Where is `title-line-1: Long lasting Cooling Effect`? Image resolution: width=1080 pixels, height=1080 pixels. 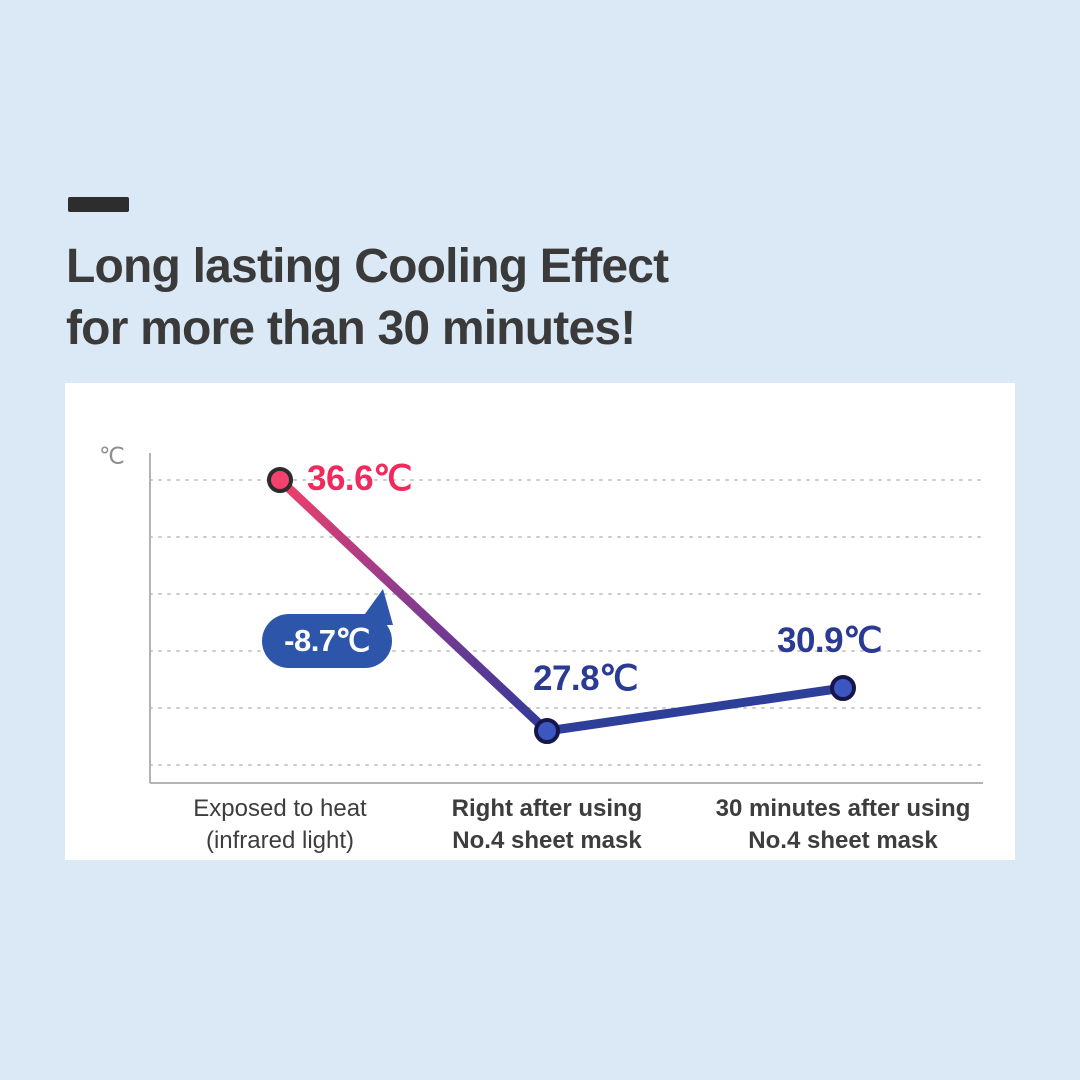 title-line-1: Long lasting Cooling Effect is located at coordinates (367, 266).